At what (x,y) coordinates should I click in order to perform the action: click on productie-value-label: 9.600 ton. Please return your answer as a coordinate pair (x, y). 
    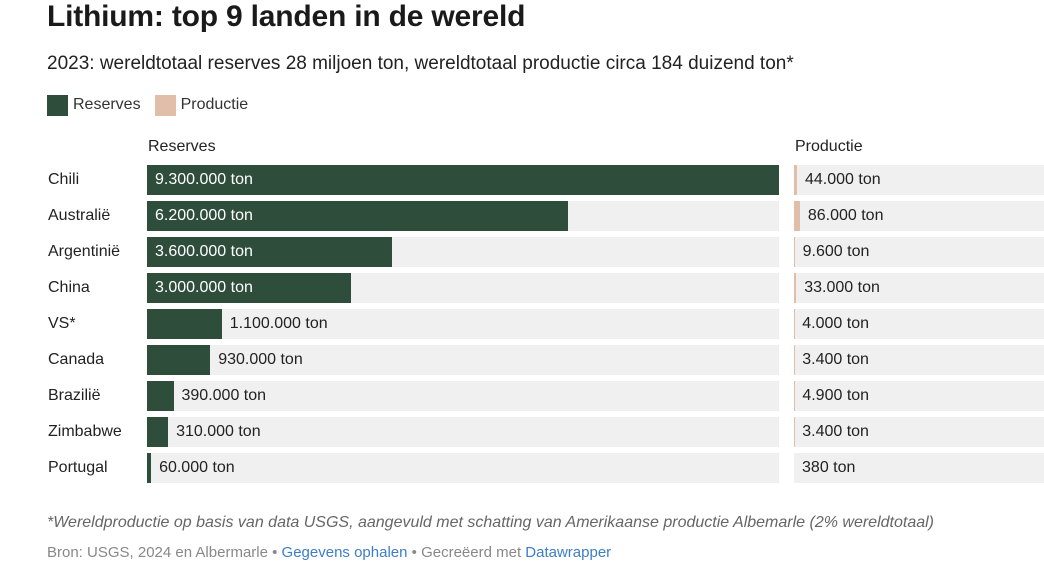
    Looking at the image, I should click on (836, 251).